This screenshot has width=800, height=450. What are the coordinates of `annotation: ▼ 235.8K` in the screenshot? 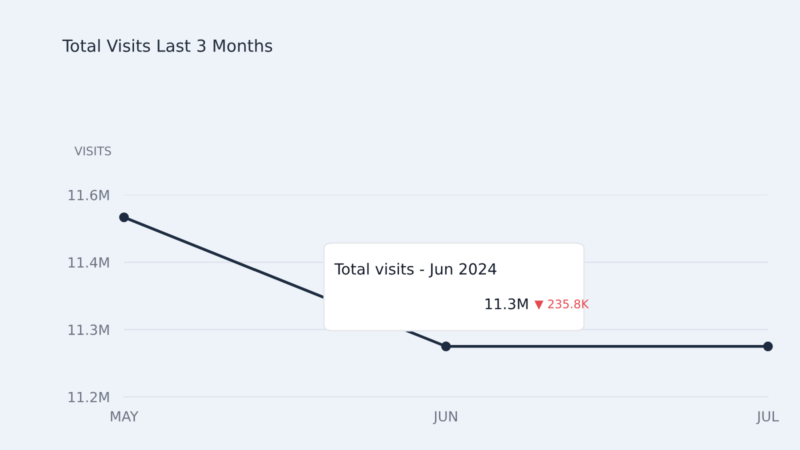 It's located at (562, 304).